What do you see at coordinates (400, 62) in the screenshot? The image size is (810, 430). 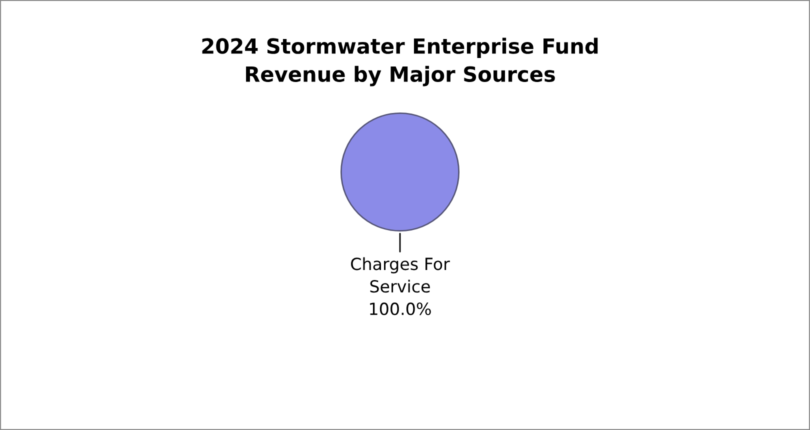 I see `chart-title: 2024 Stormwater Enterprise Fund Revenue by Major Sources` at bounding box center [400, 62].